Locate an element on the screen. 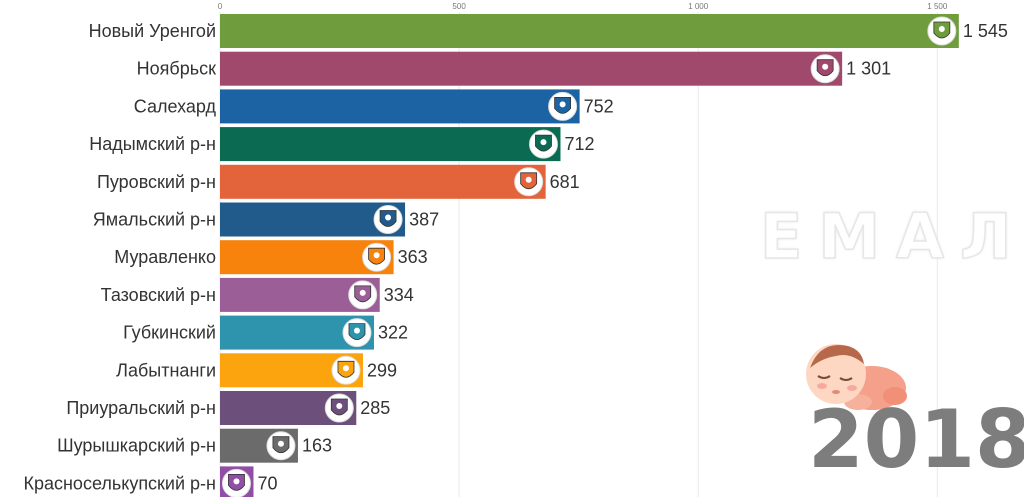  bar-row: Пуровский р-н 681 is located at coordinates (338, 181).